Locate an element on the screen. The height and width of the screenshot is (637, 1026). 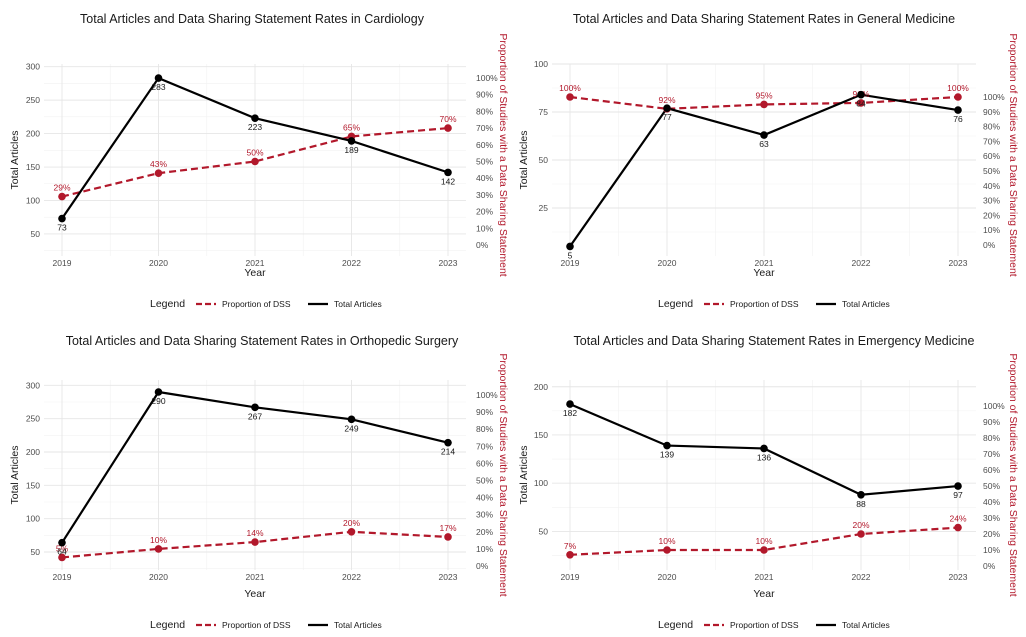
total-articles-data-label: 136 is located at coordinates (764, 457).